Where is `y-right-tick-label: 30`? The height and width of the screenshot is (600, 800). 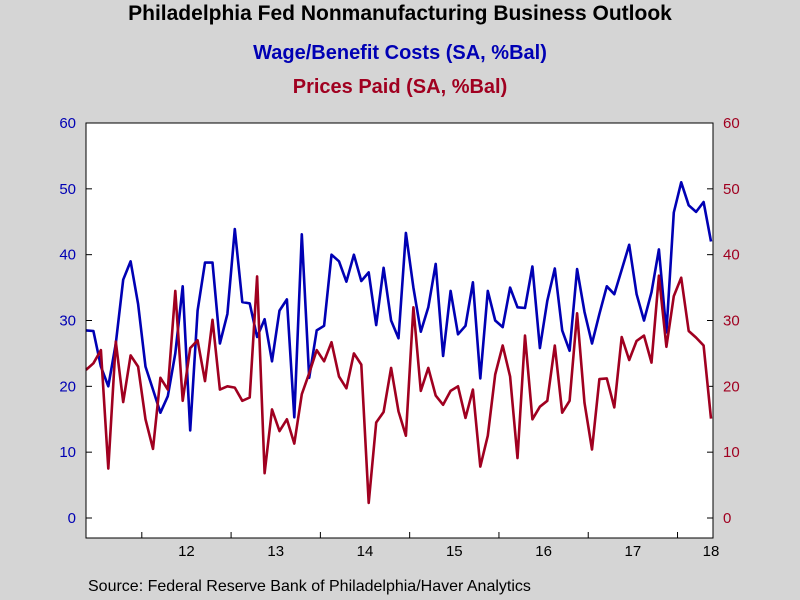 y-right-tick-label: 30 is located at coordinates (731, 321).